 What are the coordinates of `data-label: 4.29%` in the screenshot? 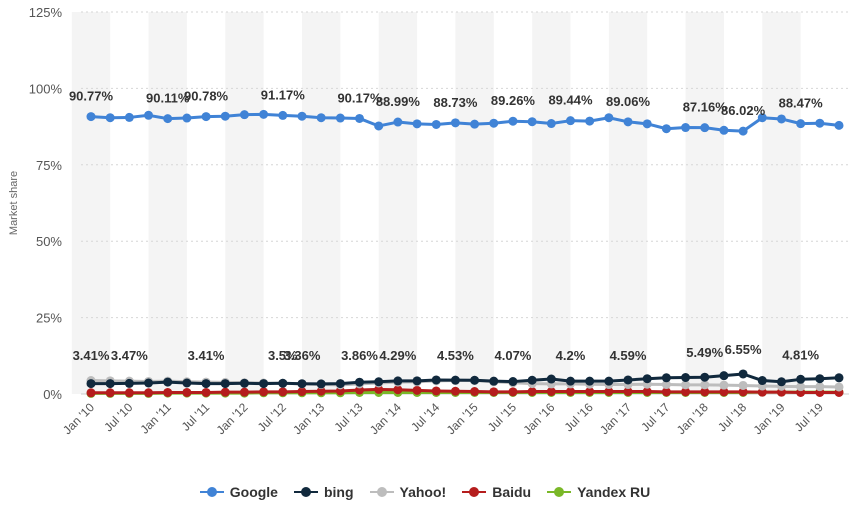 It's located at (397, 355).